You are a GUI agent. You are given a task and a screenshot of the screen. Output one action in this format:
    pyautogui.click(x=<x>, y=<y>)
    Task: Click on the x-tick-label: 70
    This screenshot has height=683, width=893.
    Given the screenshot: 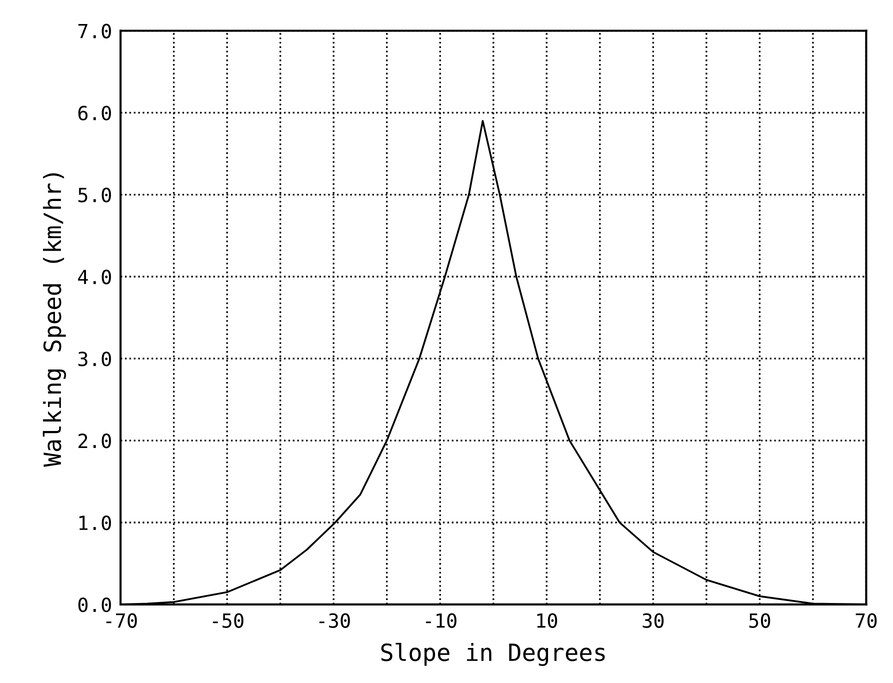 What is the action you would take?
    pyautogui.click(x=866, y=620)
    